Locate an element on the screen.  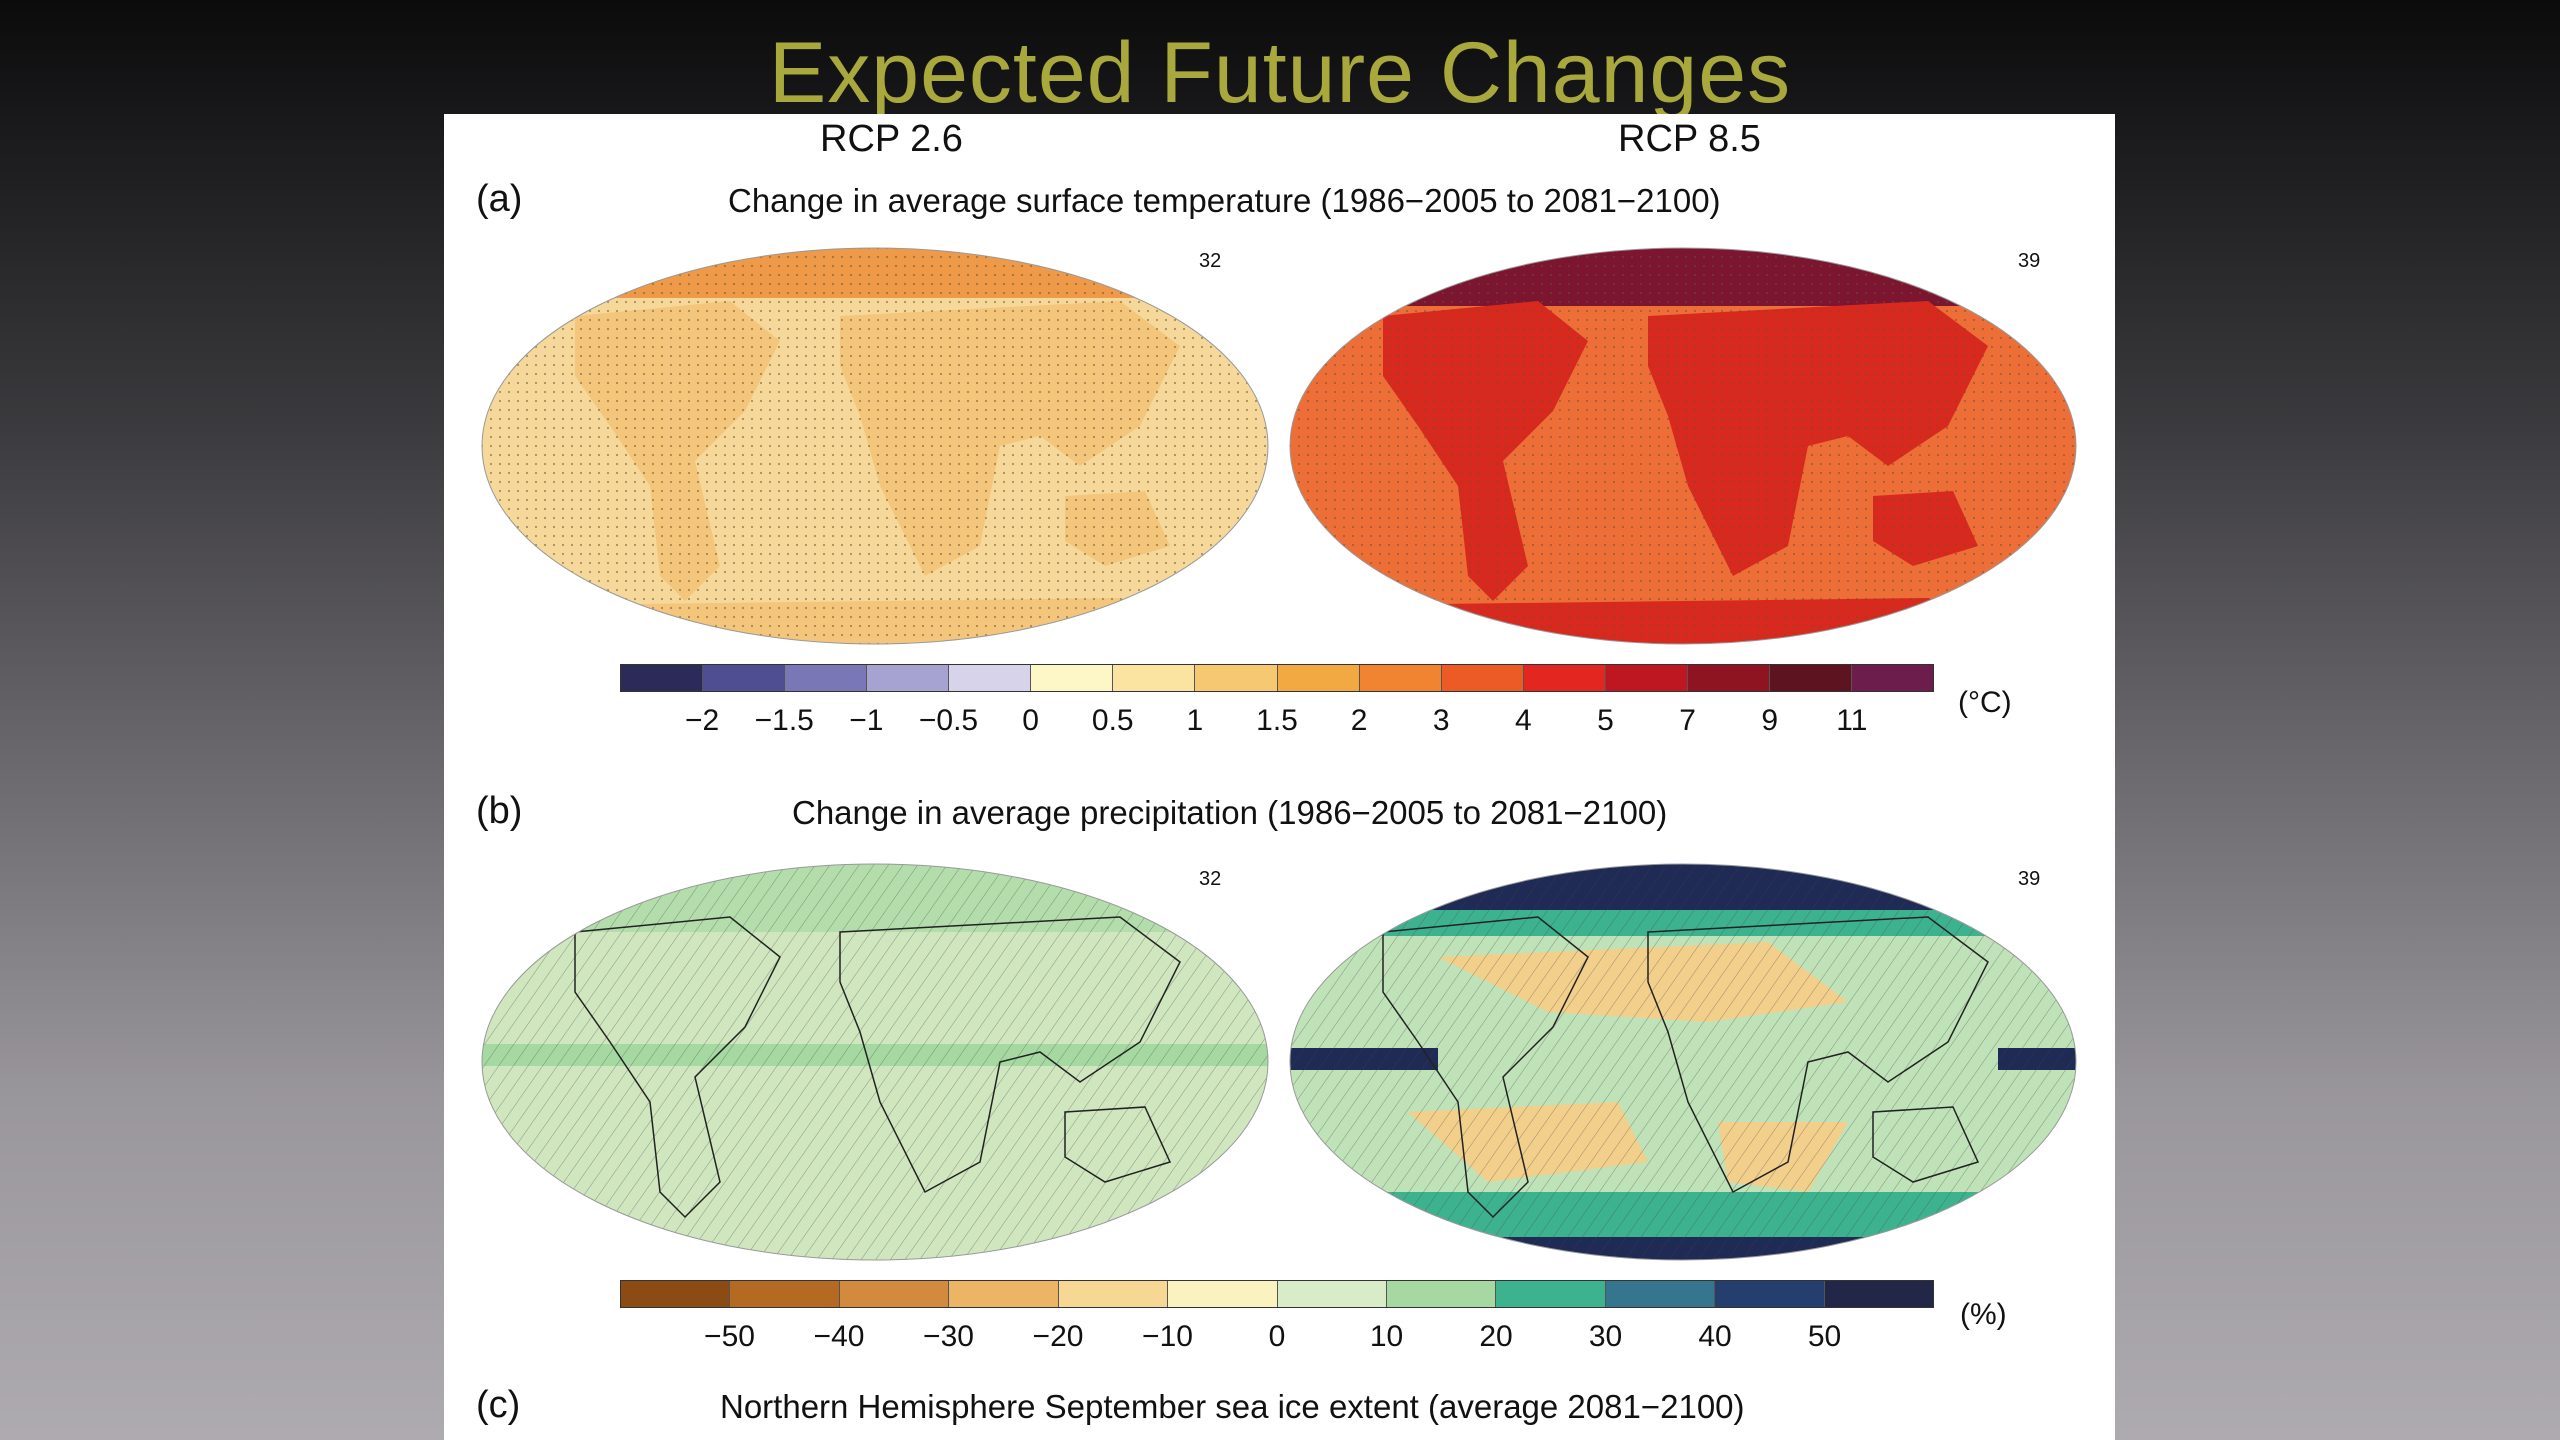
temperature-colorbar-tick-label: 0 is located at coordinates (1030, 720).